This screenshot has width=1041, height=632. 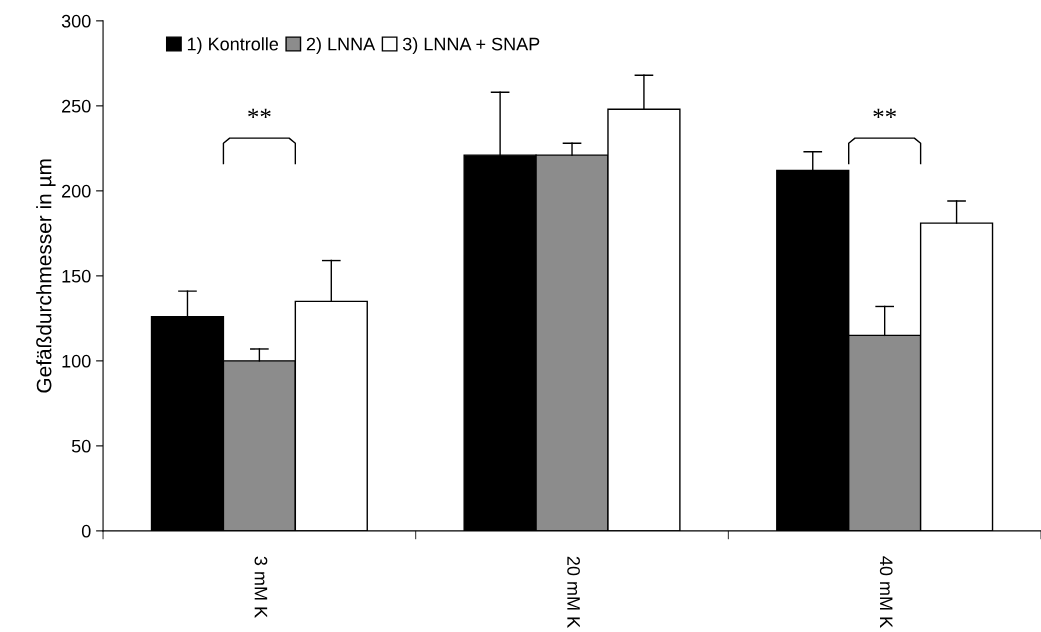 I want to click on y-tick-label: 100, so click(x=76, y=361).